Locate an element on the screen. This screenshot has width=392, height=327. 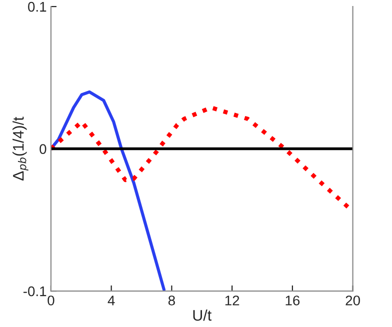
y-tick-label: 0 is located at coordinates (43, 149).